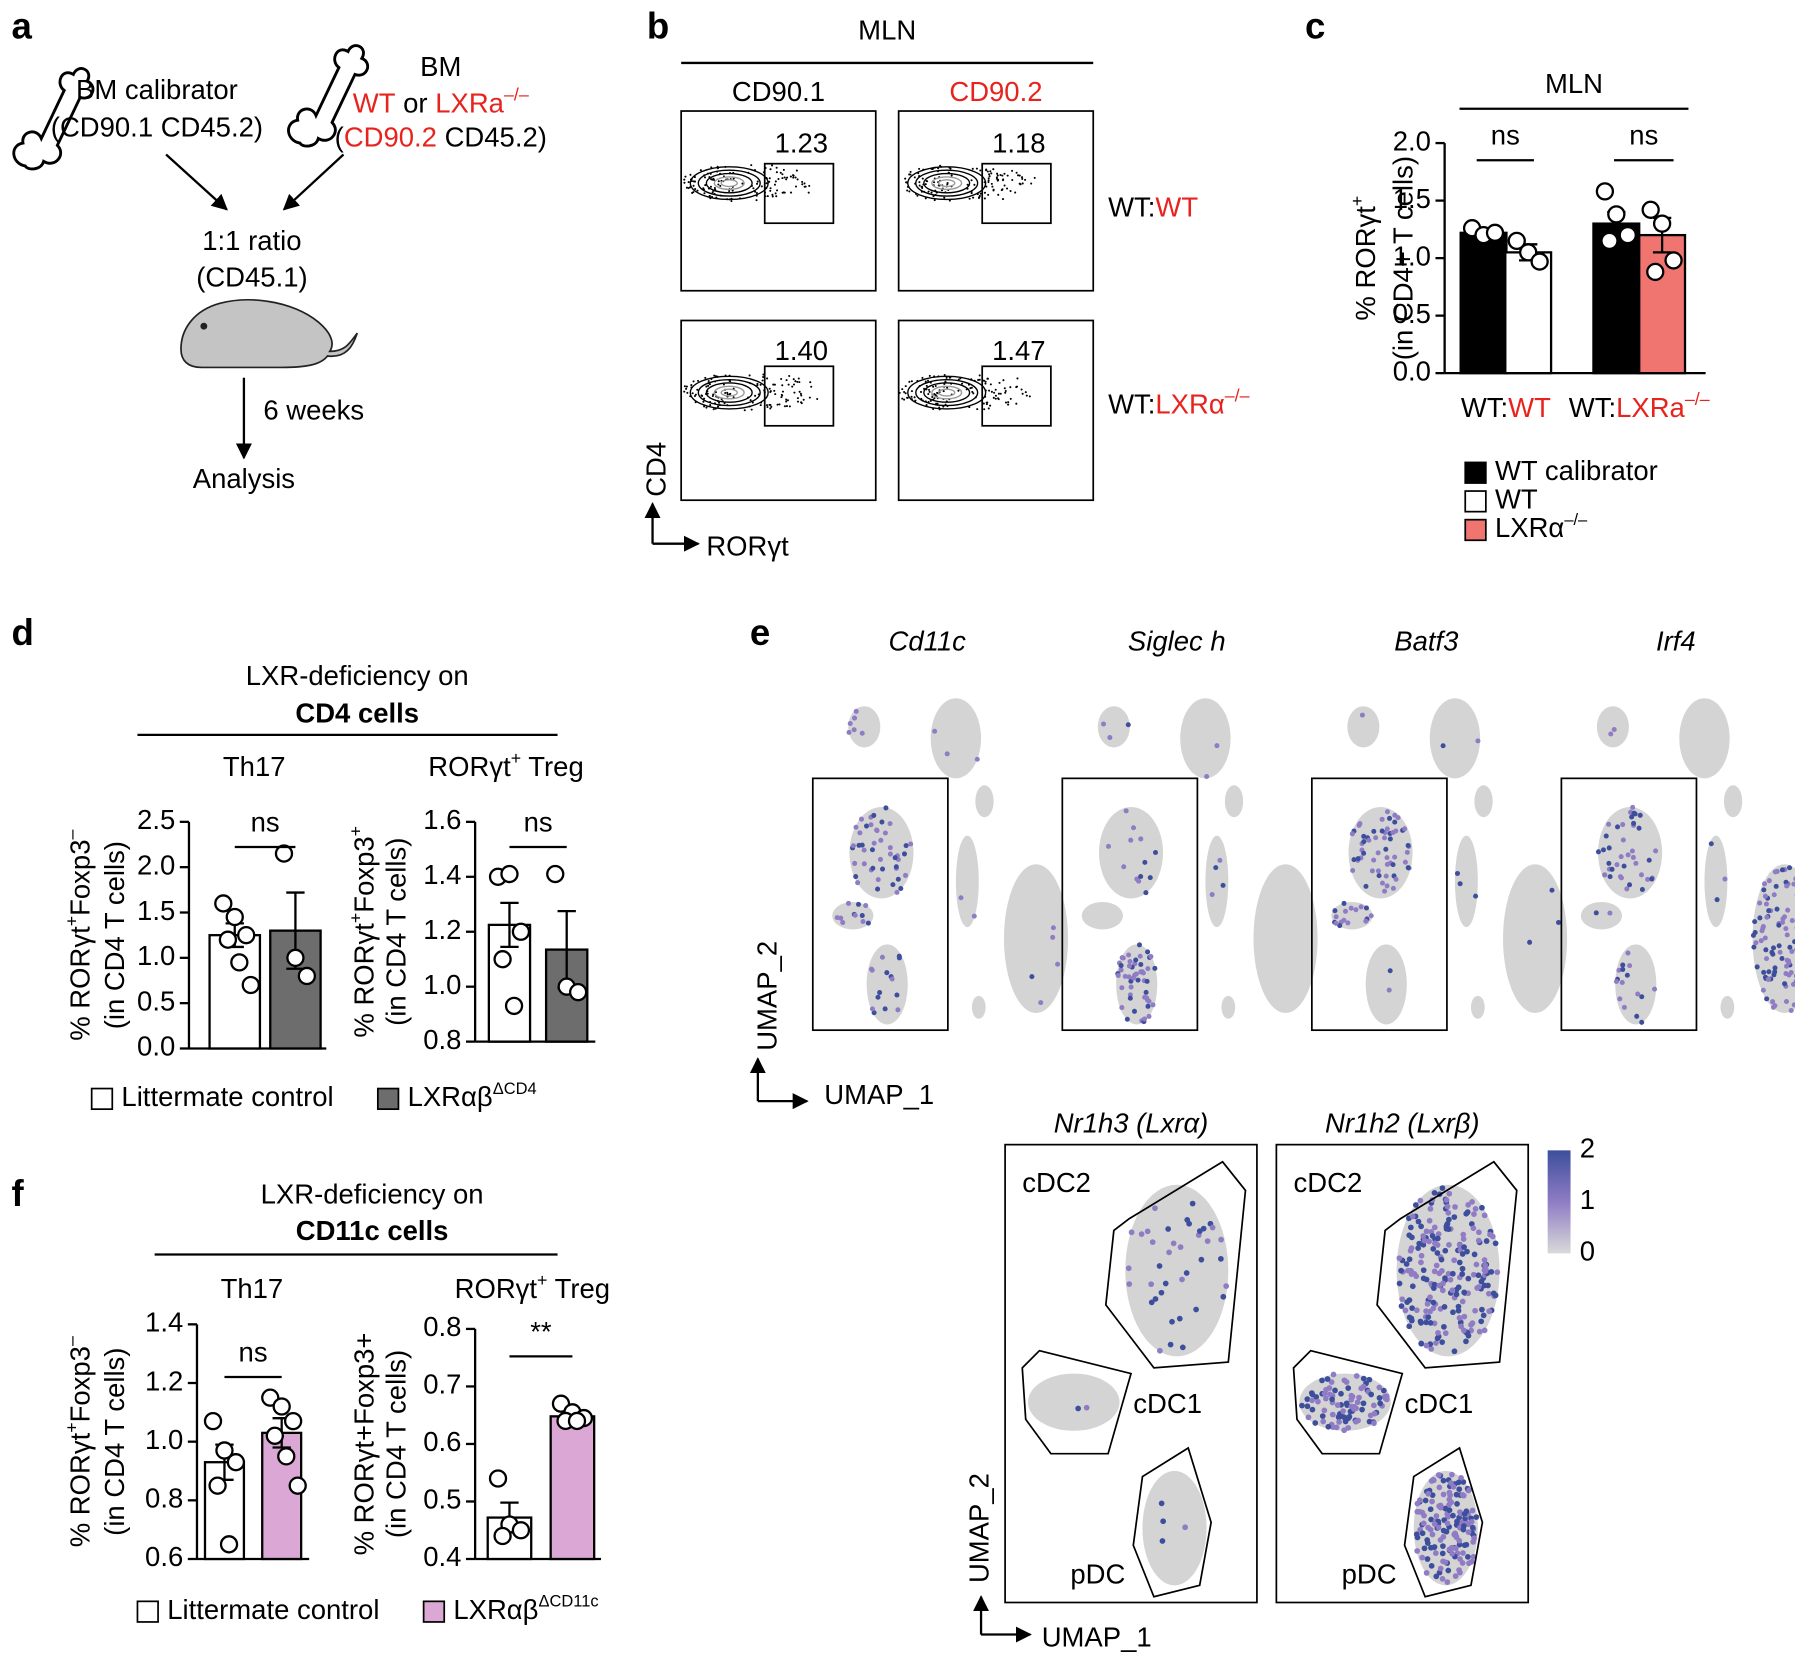  Describe the element at coordinates (496, 1288) in the screenshot. I see `text-part: RORγt` at that location.